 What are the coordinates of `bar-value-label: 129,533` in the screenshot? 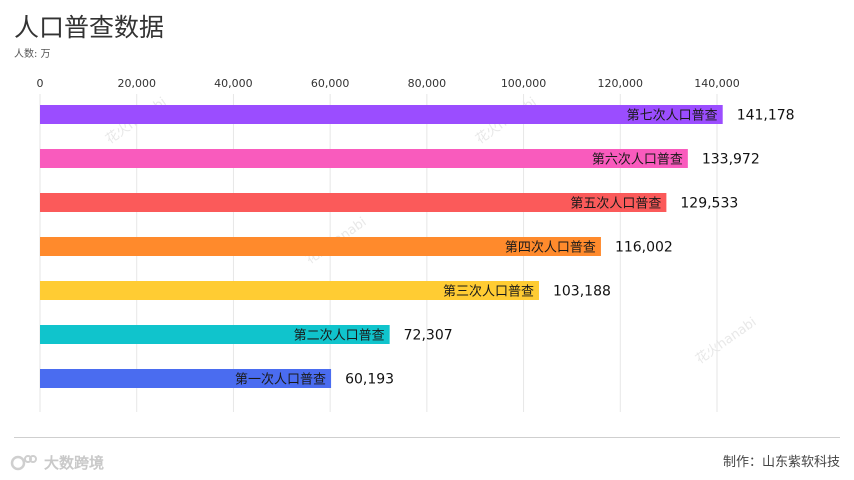 It's located at (709, 204).